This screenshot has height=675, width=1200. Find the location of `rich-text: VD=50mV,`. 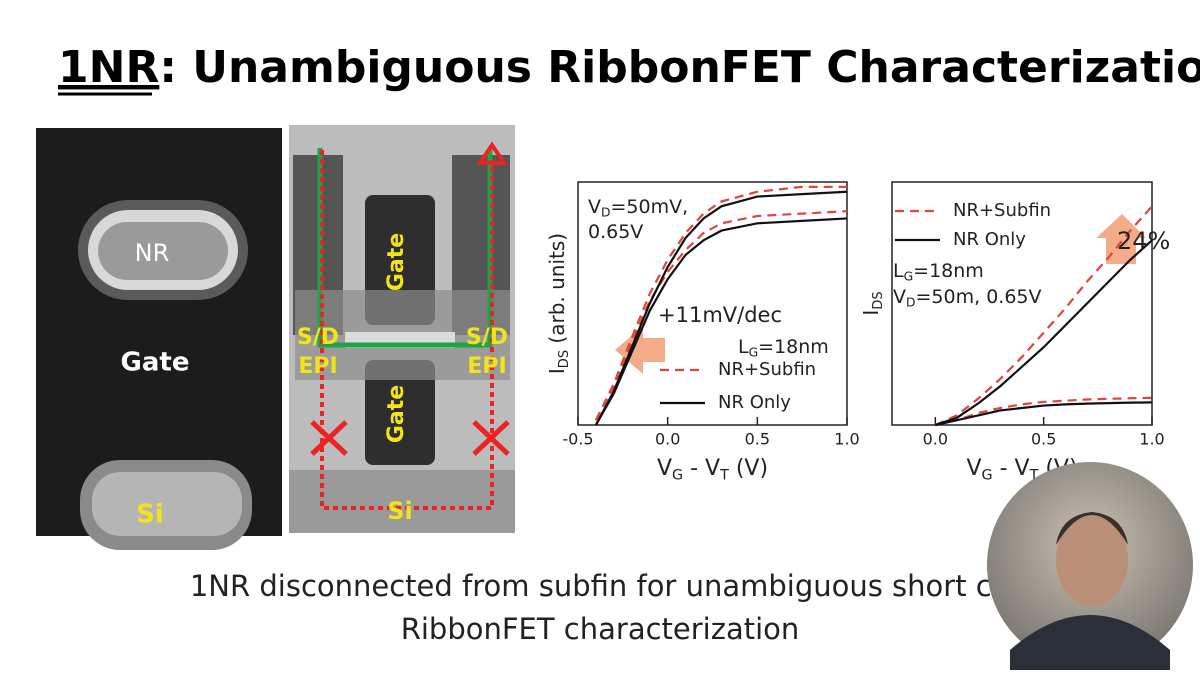

rich-text: VD=50mV, is located at coordinates (638, 208).